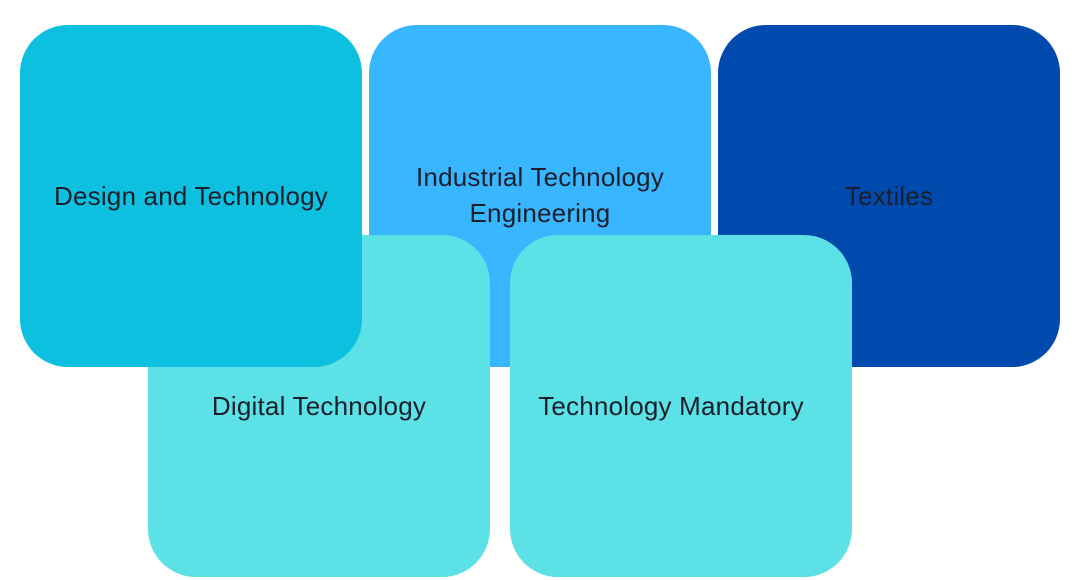 The width and height of the screenshot is (1080, 580). I want to click on tile-label: Textiles, so click(889, 197).